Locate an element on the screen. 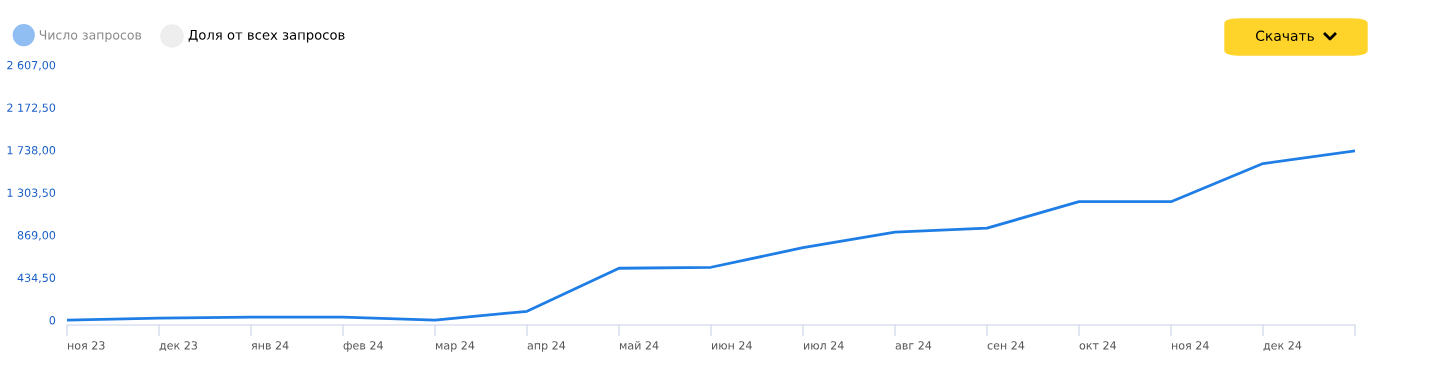  text: Доля от всех запросов is located at coordinates (266, 36).